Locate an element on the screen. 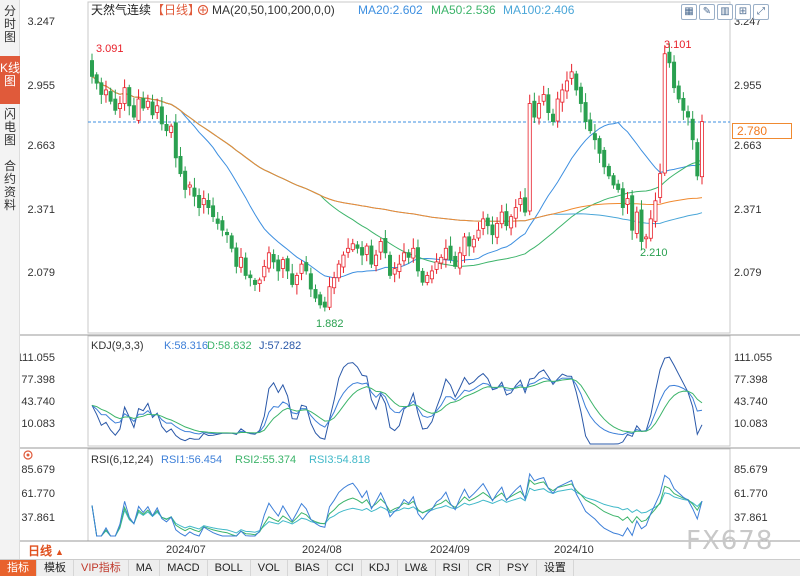 The width and height of the screenshot is (800, 576). kdj-lines is located at coordinates (397, 400).